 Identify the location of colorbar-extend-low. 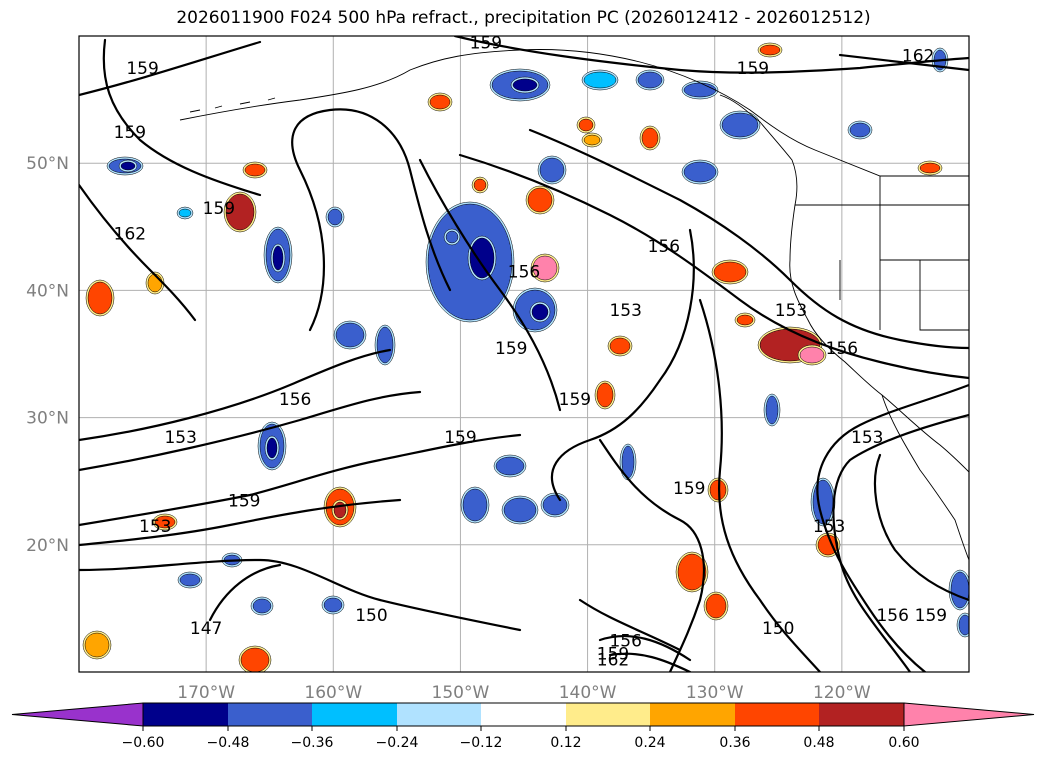
(77, 714).